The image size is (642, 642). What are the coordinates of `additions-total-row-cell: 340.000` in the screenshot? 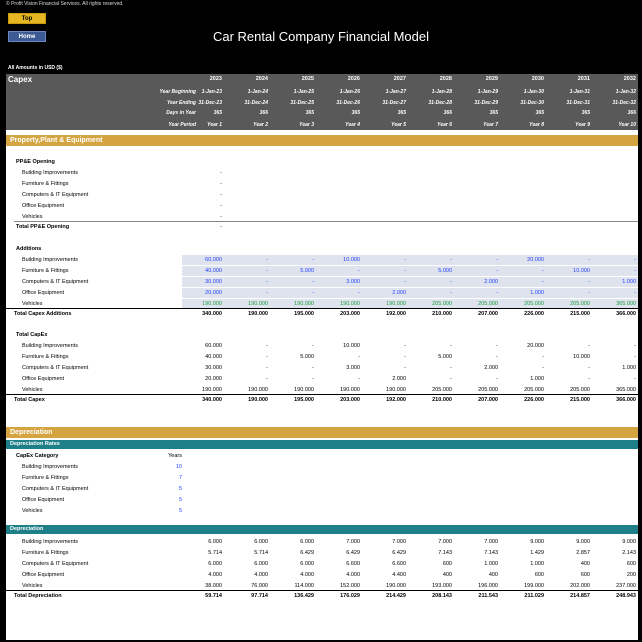 It's located at (212, 314).